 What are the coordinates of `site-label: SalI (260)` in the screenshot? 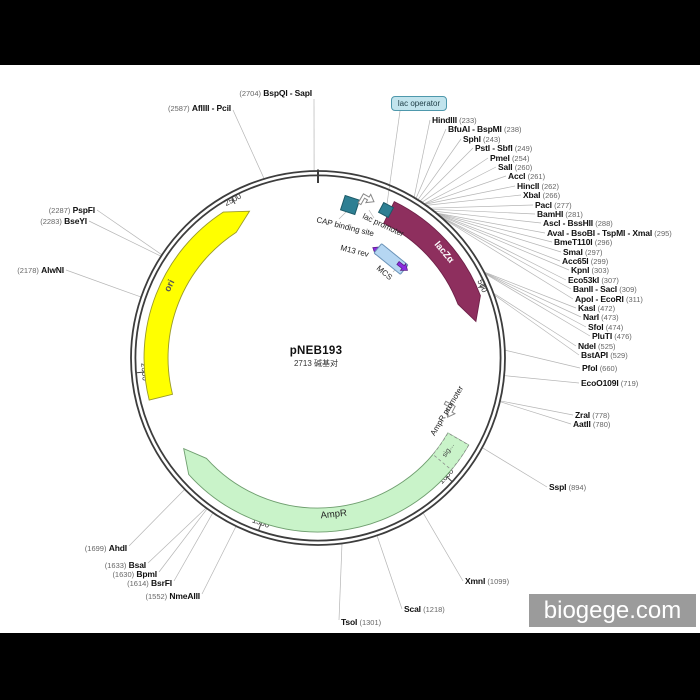 It's located at (515, 167).